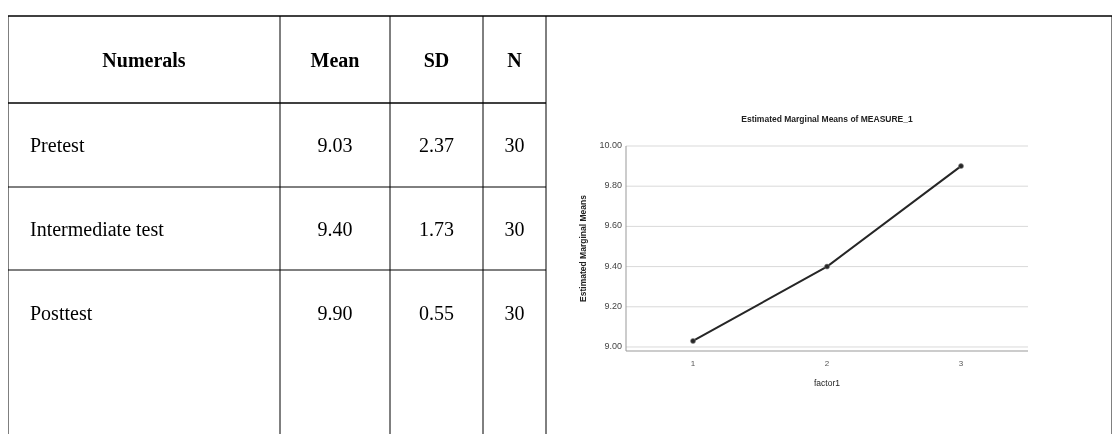  Describe the element at coordinates (613, 185) in the screenshot. I see `y-tick-label: 9.80` at that location.